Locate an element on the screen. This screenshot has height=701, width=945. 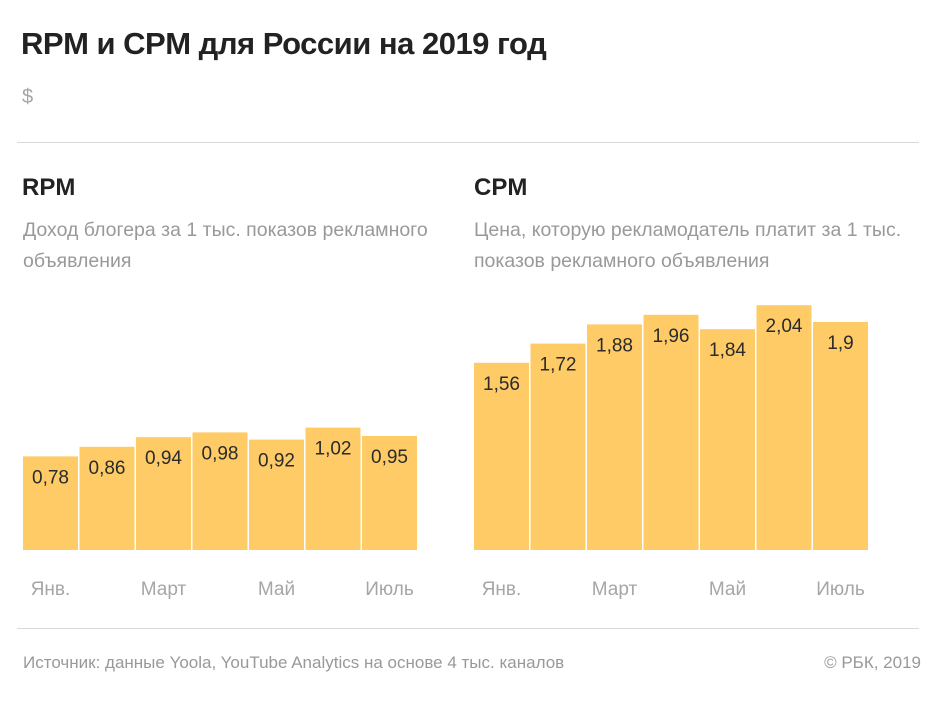
cpm-value-label-4: 1,84 is located at coordinates (727, 350).